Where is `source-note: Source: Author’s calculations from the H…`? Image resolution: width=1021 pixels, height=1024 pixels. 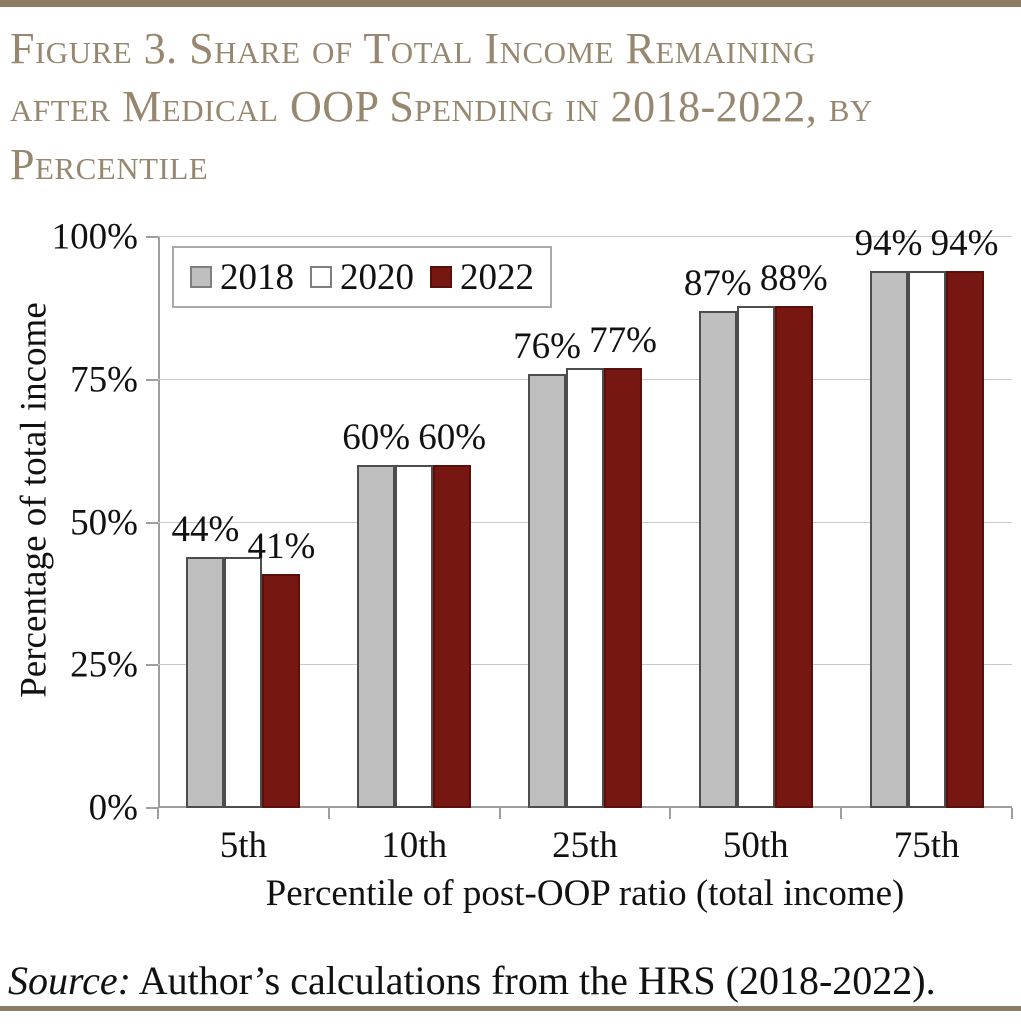 source-note: Source: Author’s calculations from the H… is located at coordinates (508, 981).